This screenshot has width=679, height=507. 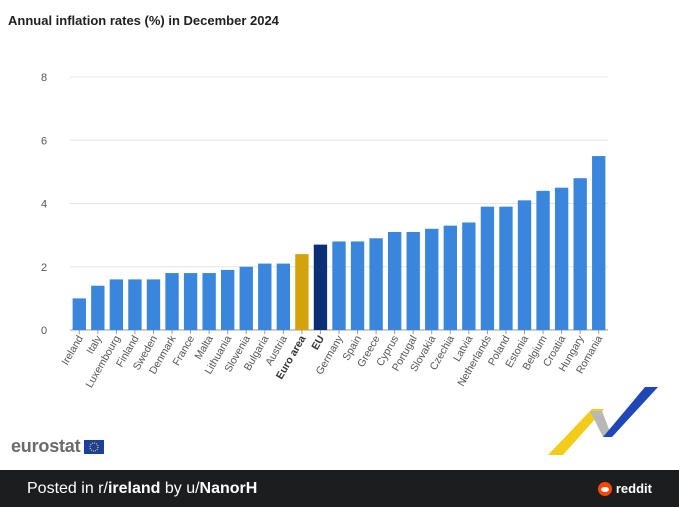 What do you see at coordinates (265, 296) in the screenshot?
I see `bar-bulgaria` at bounding box center [265, 296].